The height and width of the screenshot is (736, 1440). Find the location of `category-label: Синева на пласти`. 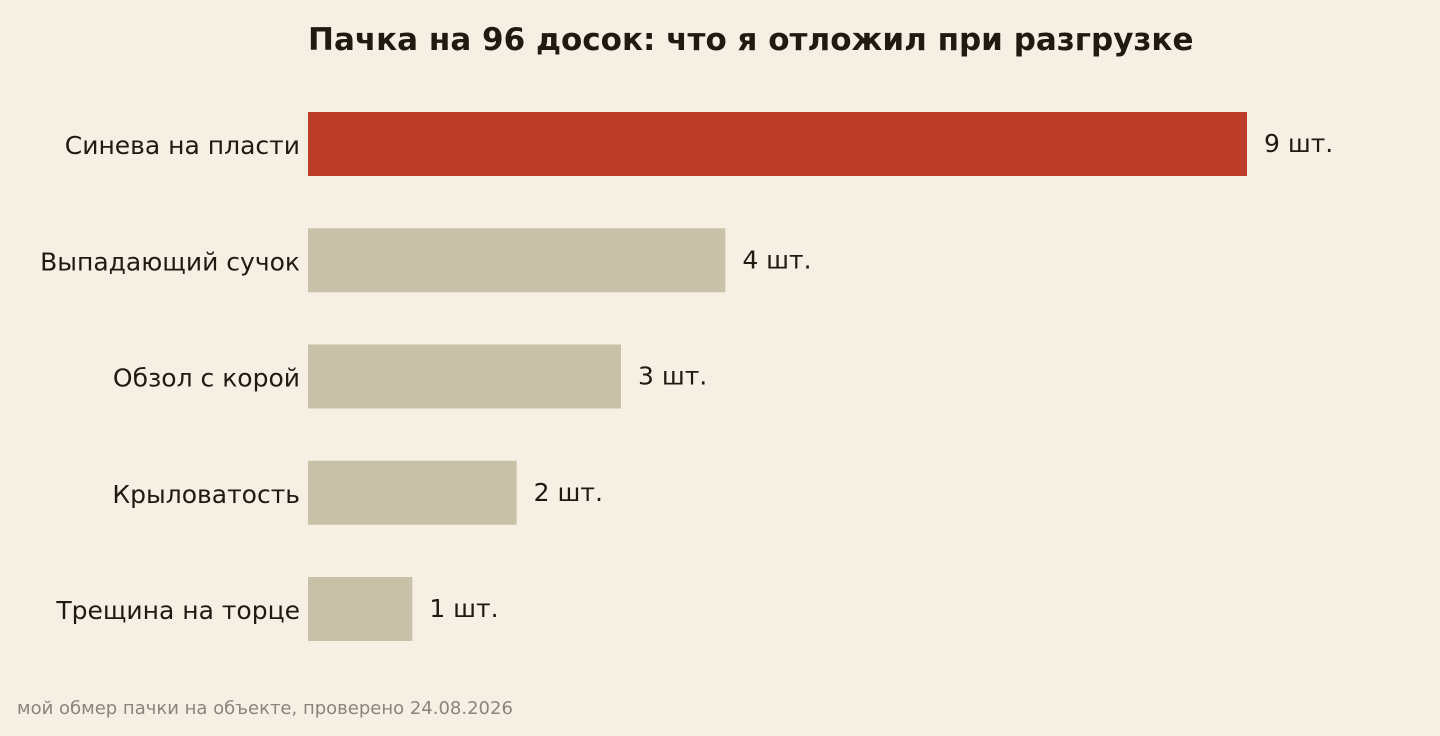

category-label: Синева на пласти is located at coordinates (182, 145).